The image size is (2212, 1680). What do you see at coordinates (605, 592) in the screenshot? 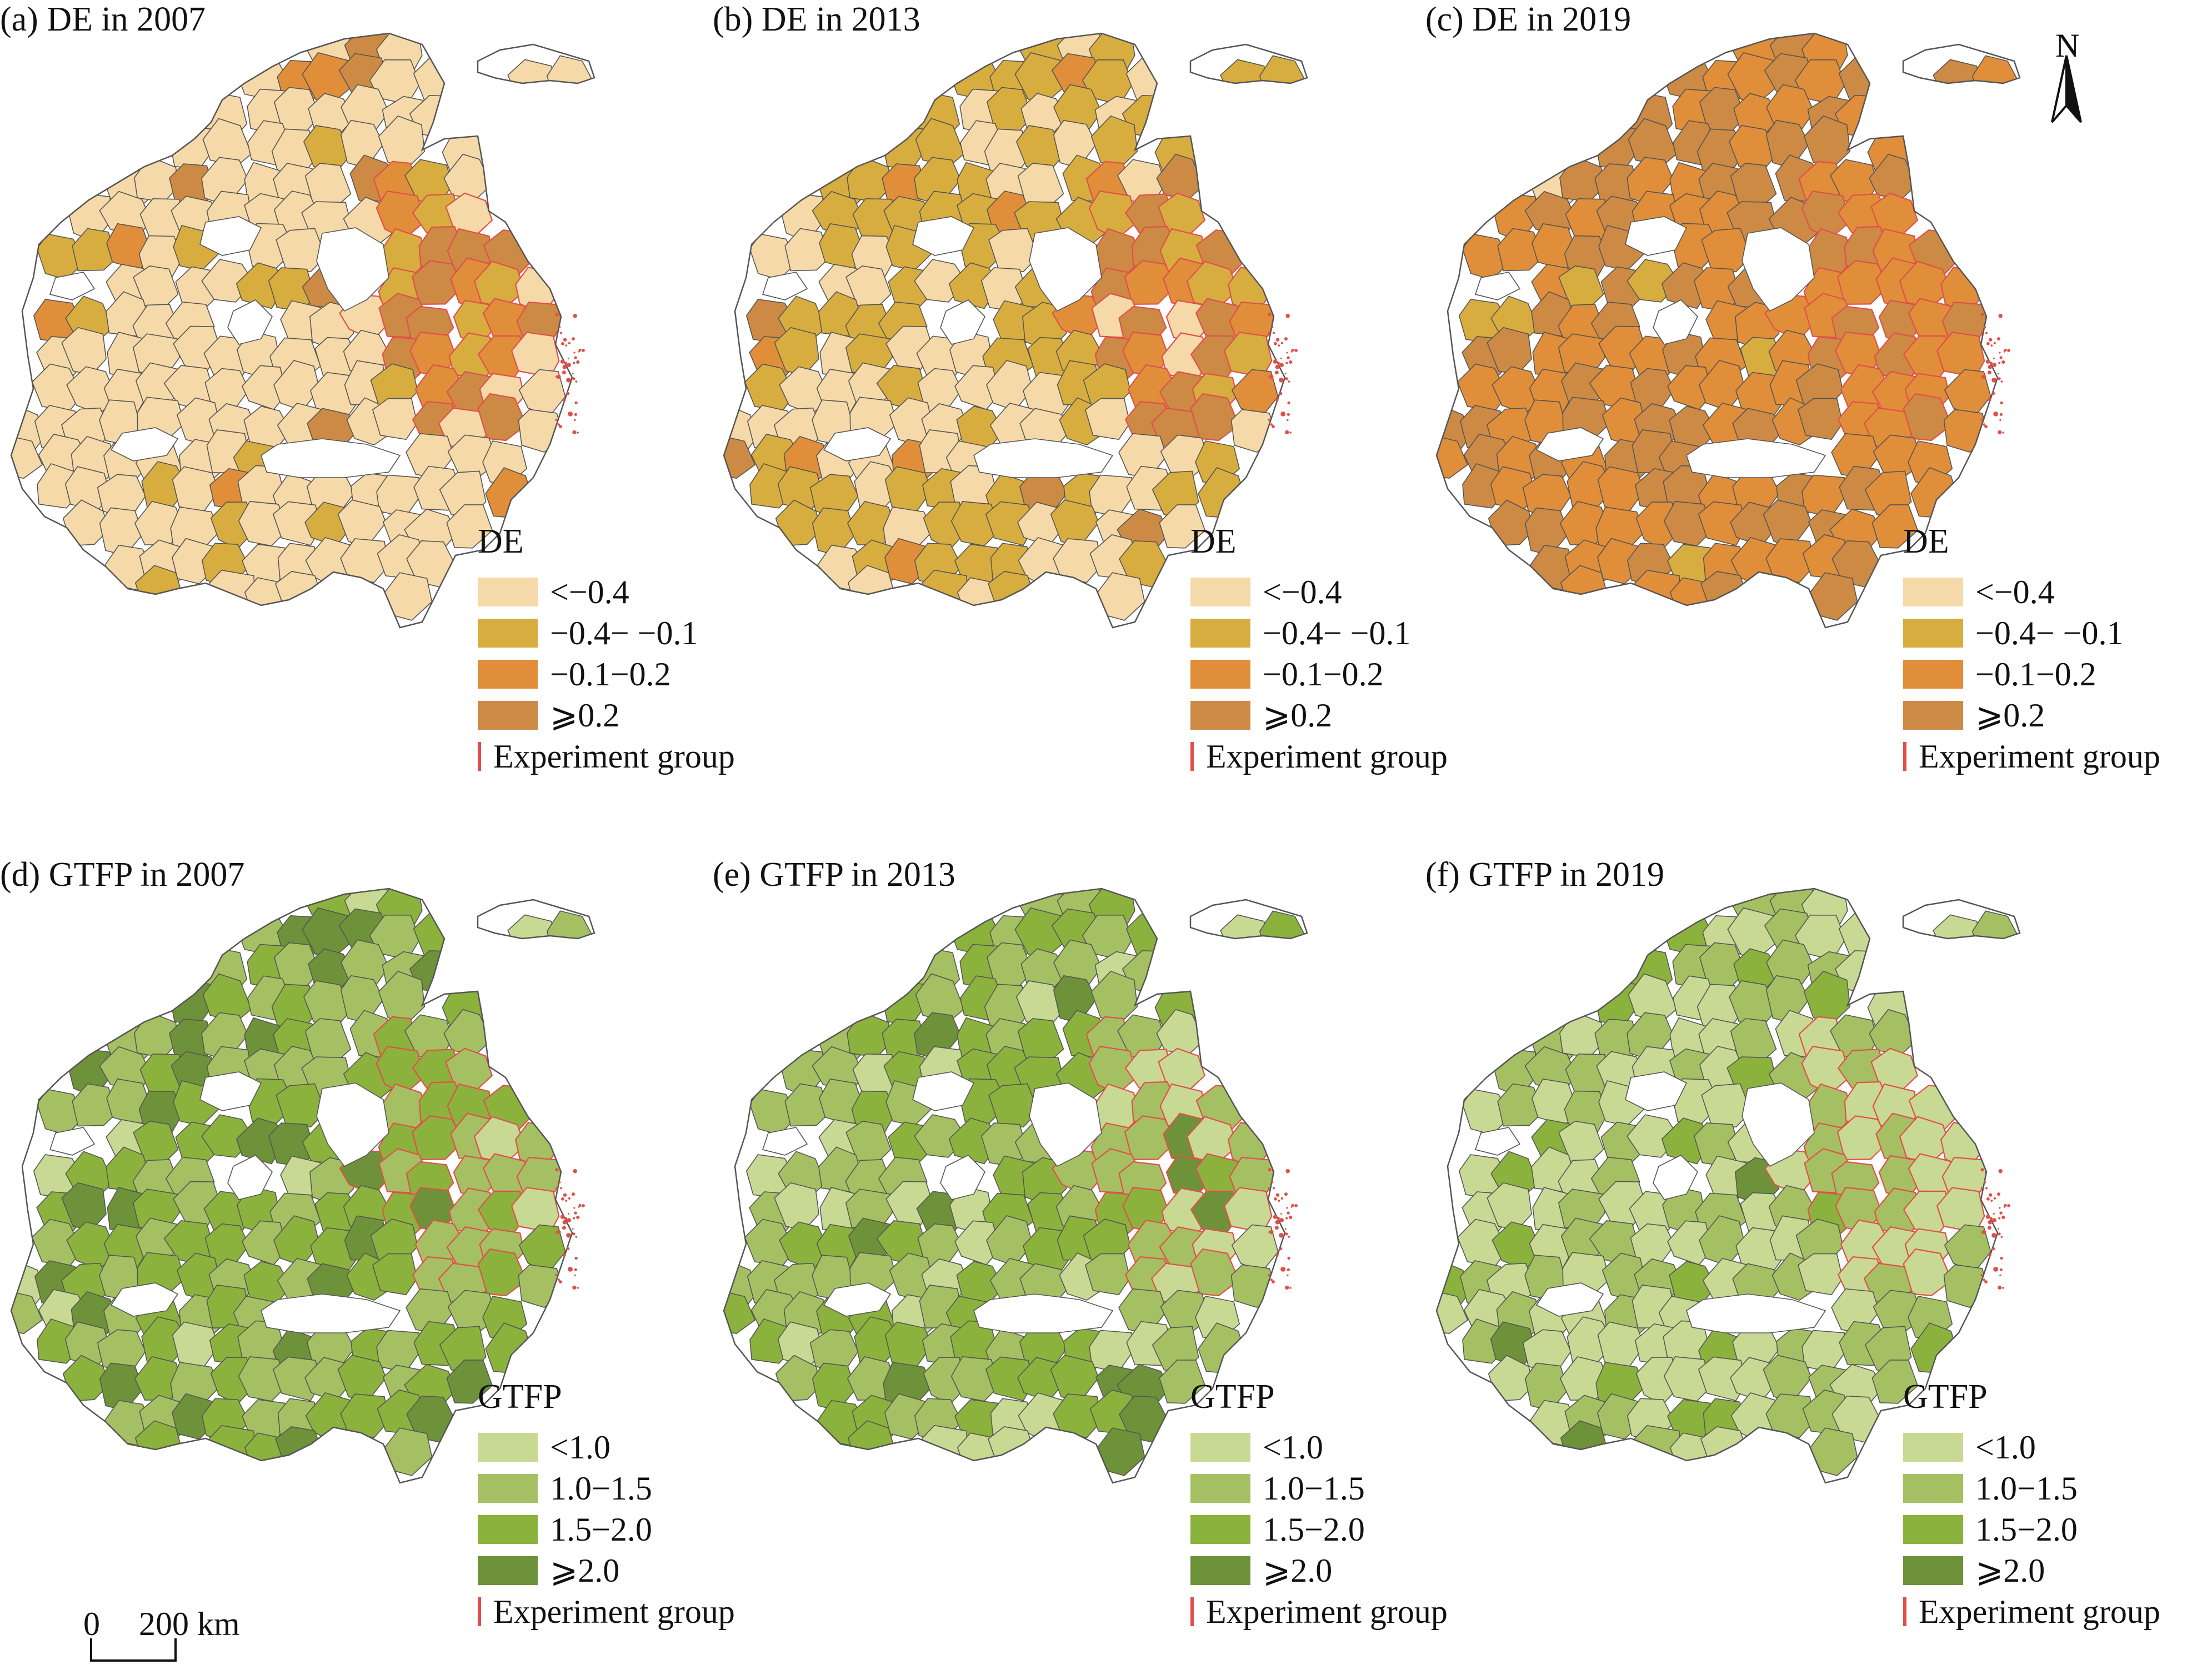
I see `legend-item: <−0.4` at bounding box center [605, 592].